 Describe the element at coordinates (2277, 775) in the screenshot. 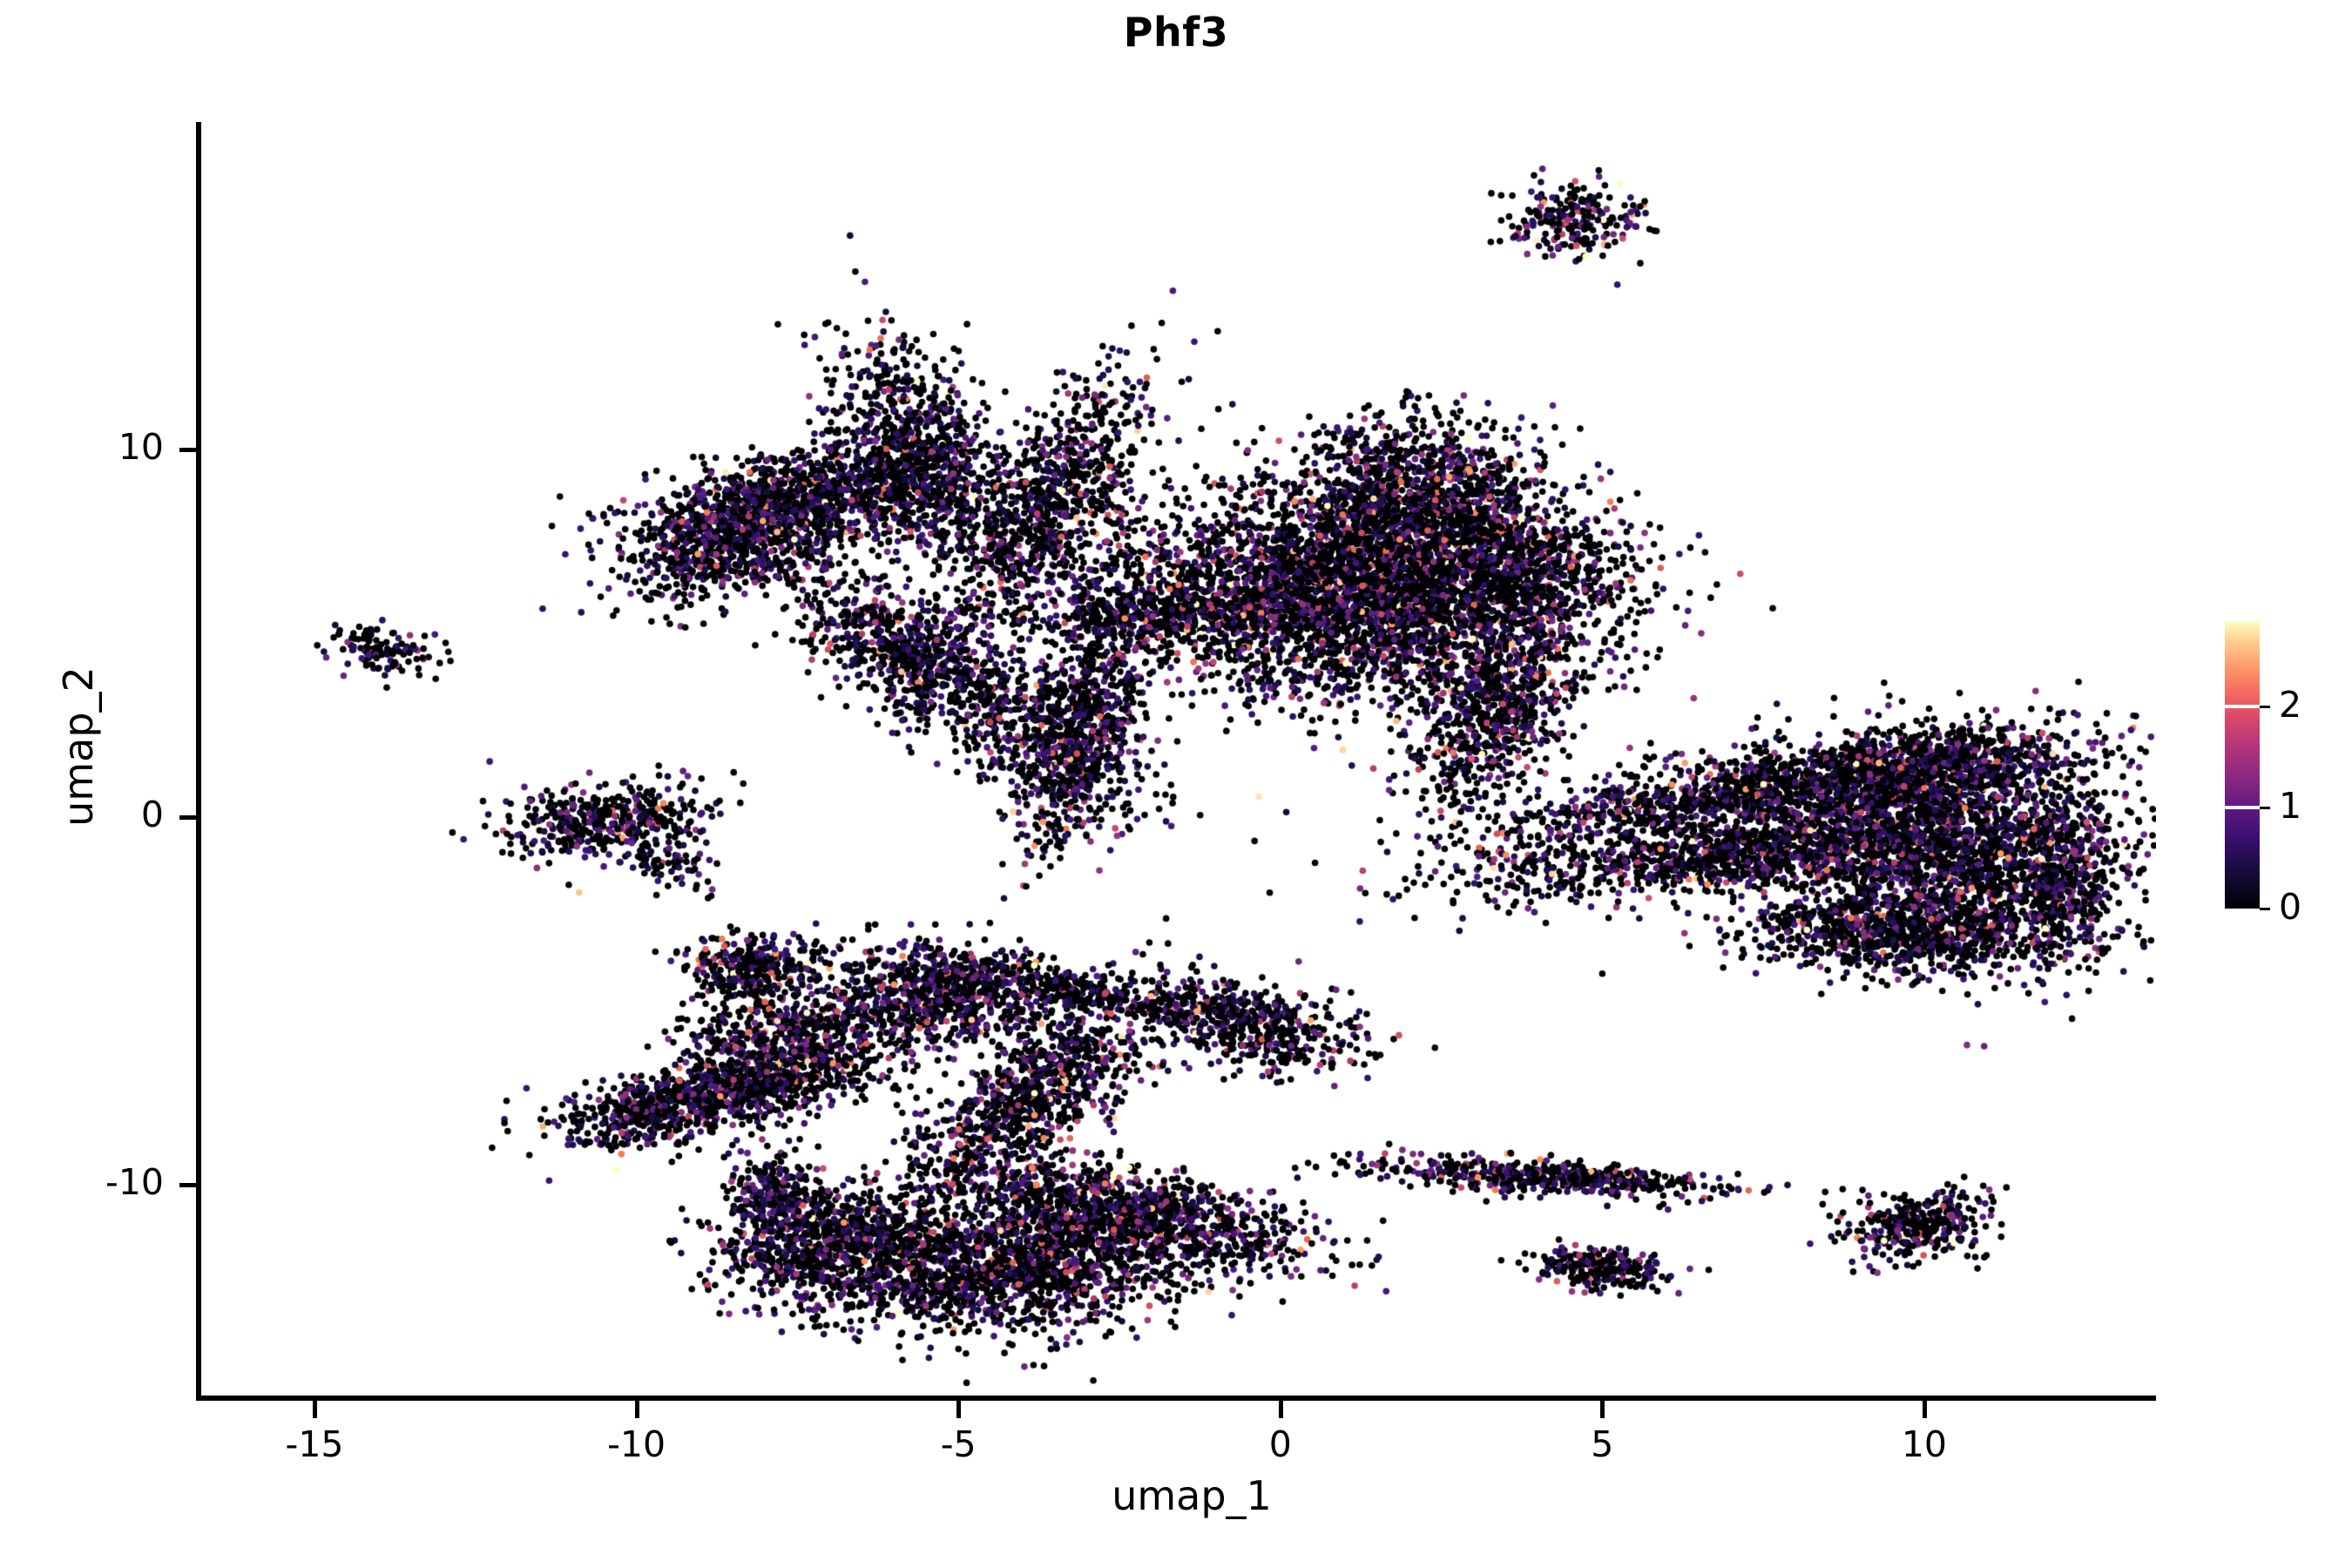

I see `colorbar: 0 1 2` at that location.